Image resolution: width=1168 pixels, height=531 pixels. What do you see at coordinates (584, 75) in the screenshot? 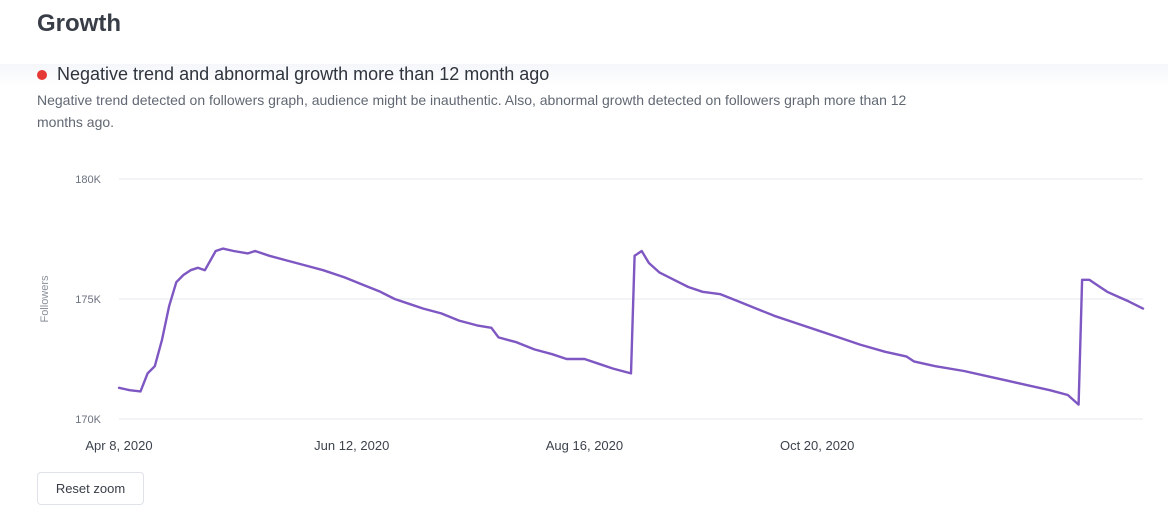
I see `alert-band` at bounding box center [584, 75].